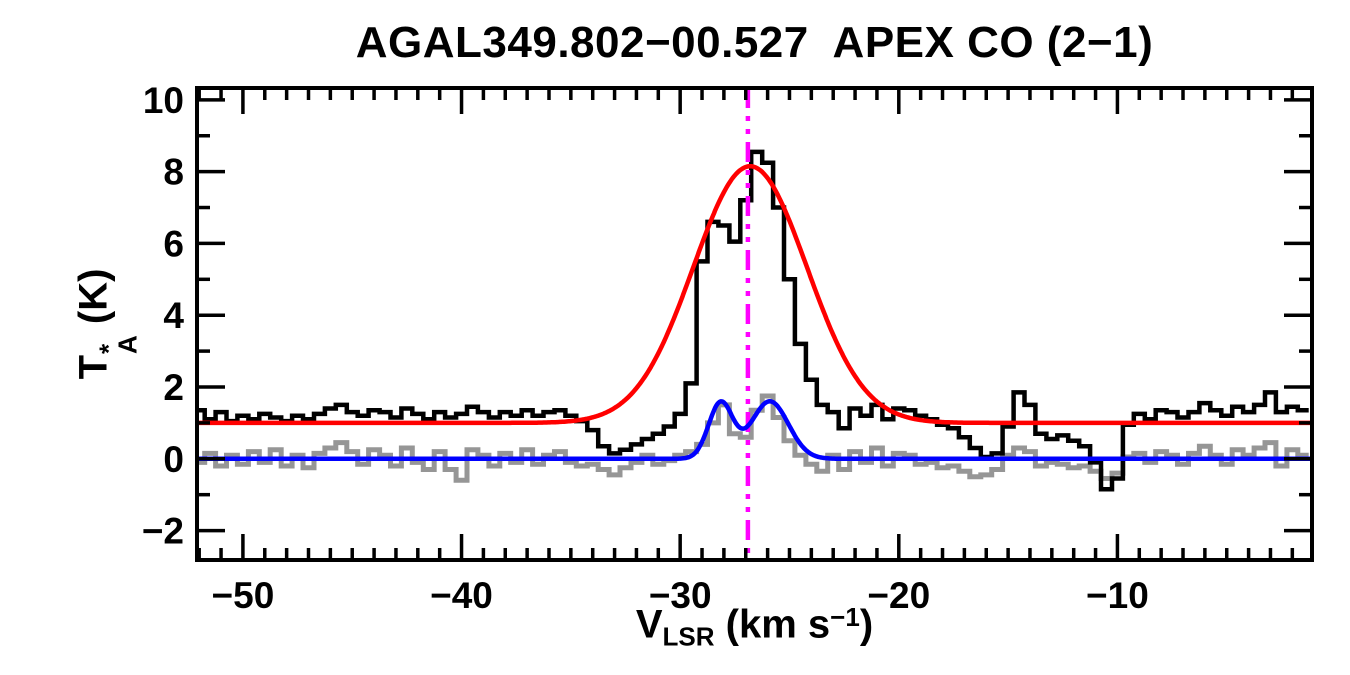  I want to click on residual-histogram, so click(753, 438).